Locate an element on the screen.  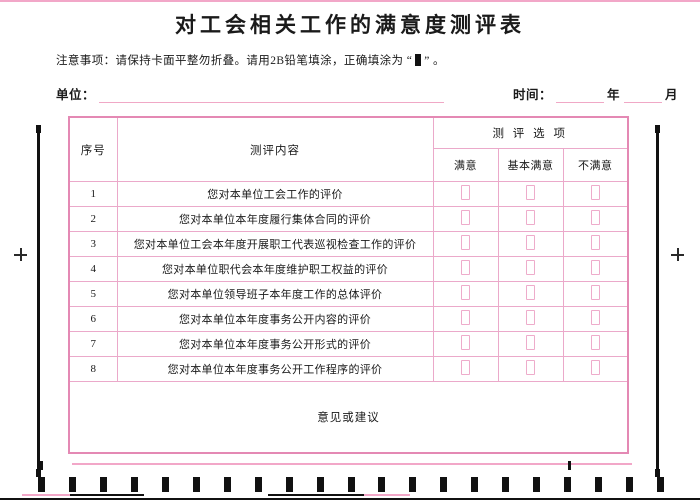
top-edge-rule is located at coordinates (350, 1).